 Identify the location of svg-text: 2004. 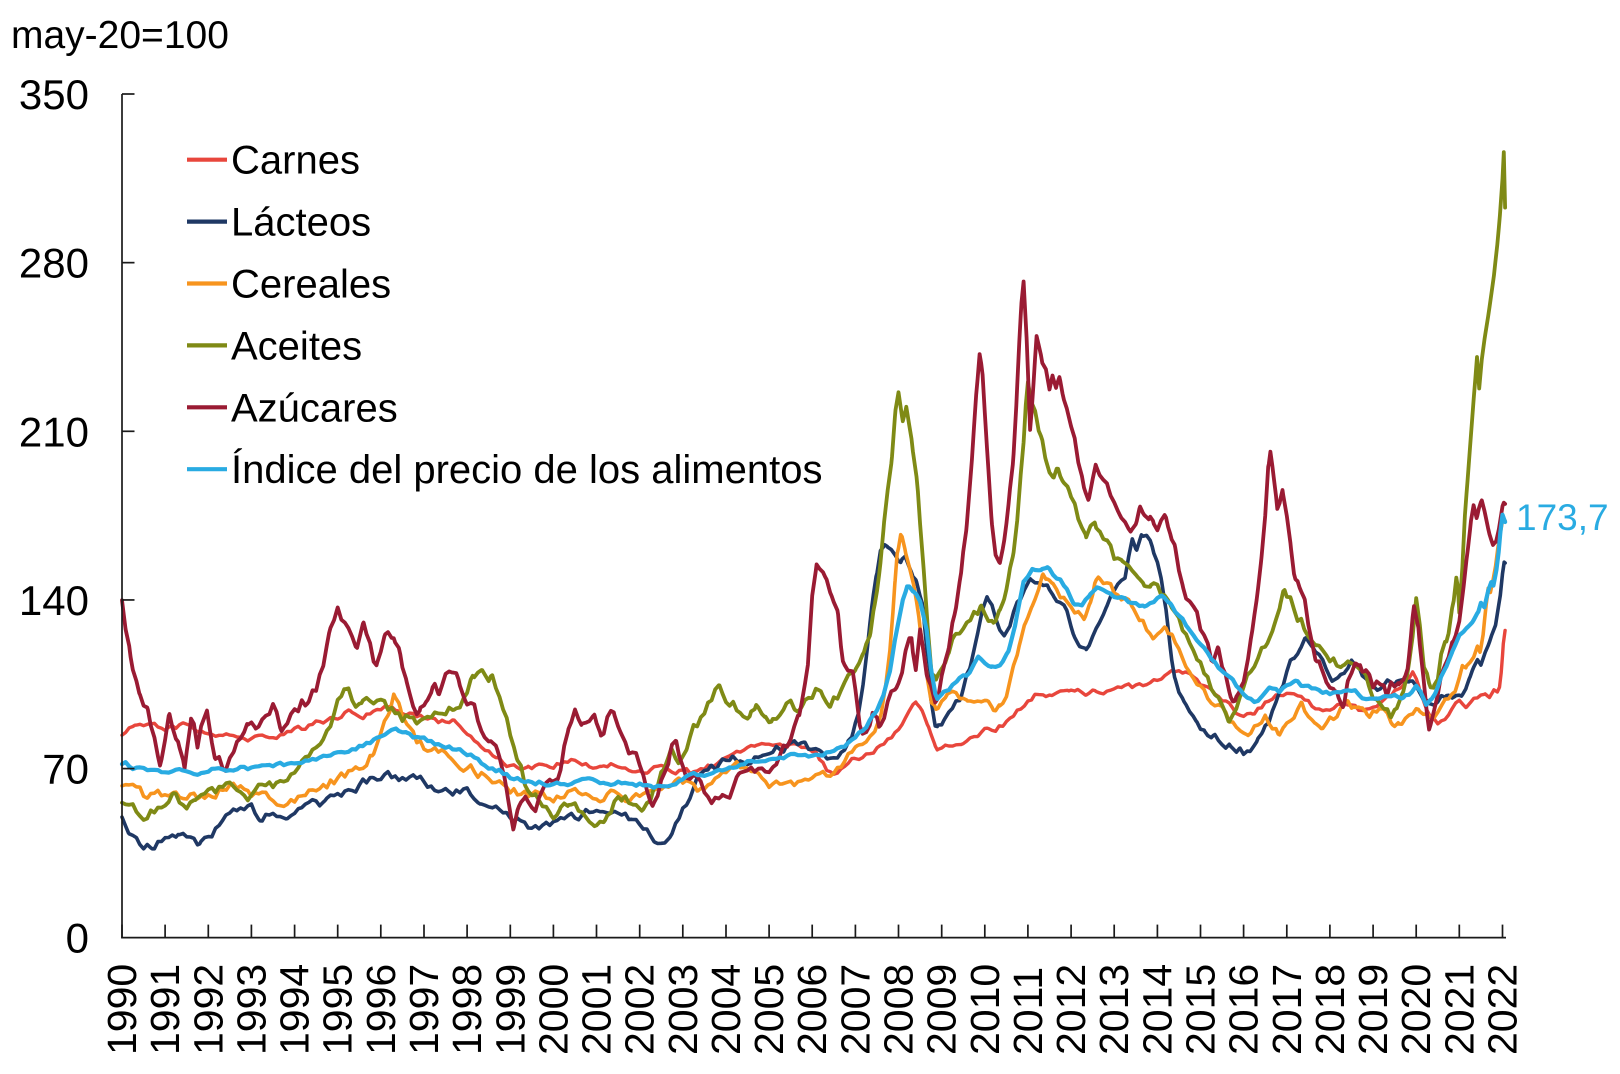
(726, 1009).